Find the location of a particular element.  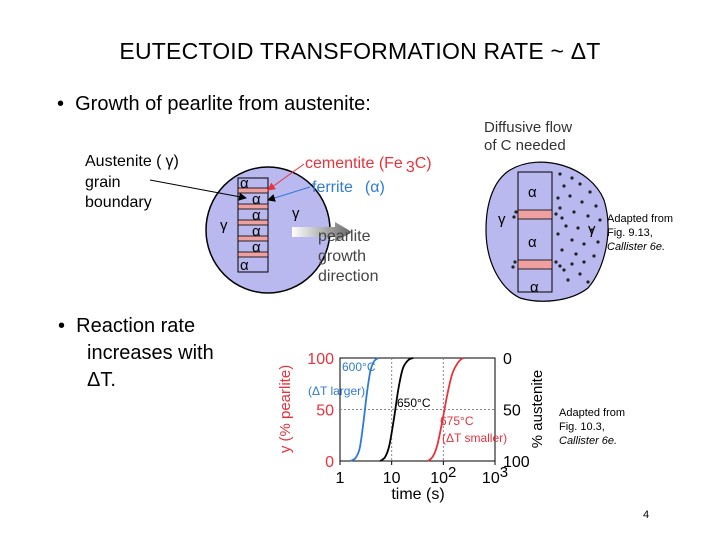

cementite-label: cementite (Fe 3C) is located at coordinates (368, 165).